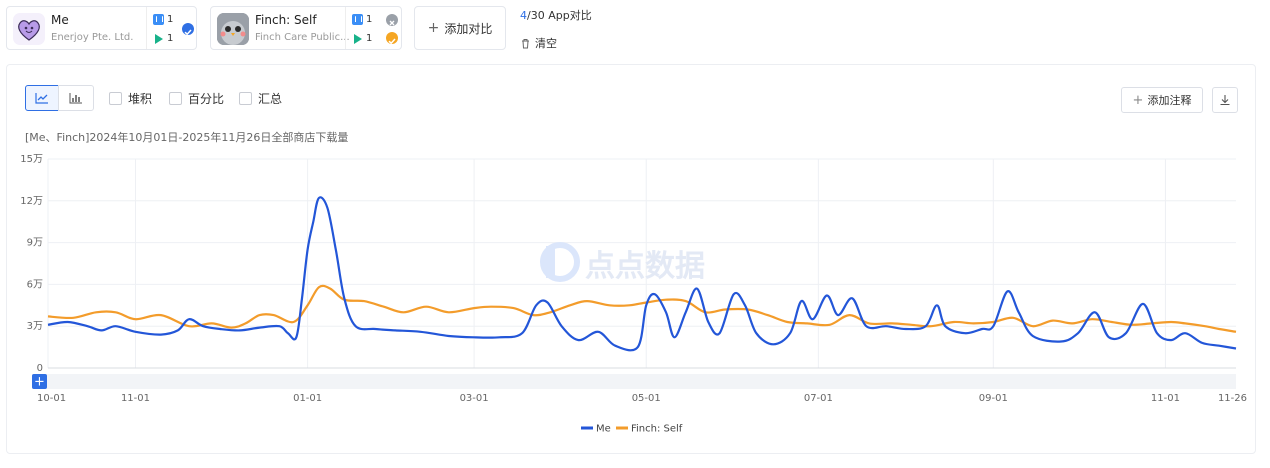 The height and width of the screenshot is (468, 1270). Describe the element at coordinates (29, 29) in the screenshot. I see `app-icon-me` at that location.